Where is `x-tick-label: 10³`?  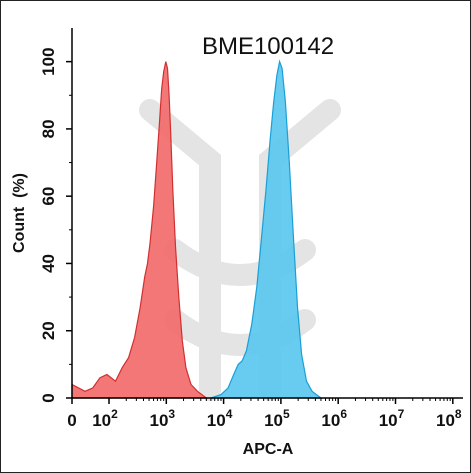
x-tick-label: 10³ is located at coordinates (162, 418).